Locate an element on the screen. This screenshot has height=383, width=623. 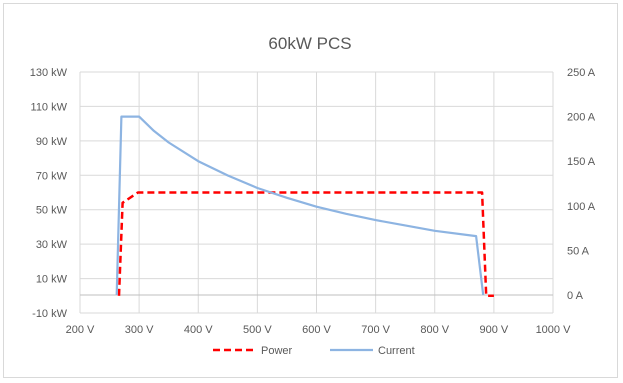
legend: Power Current is located at coordinates (314, 351).